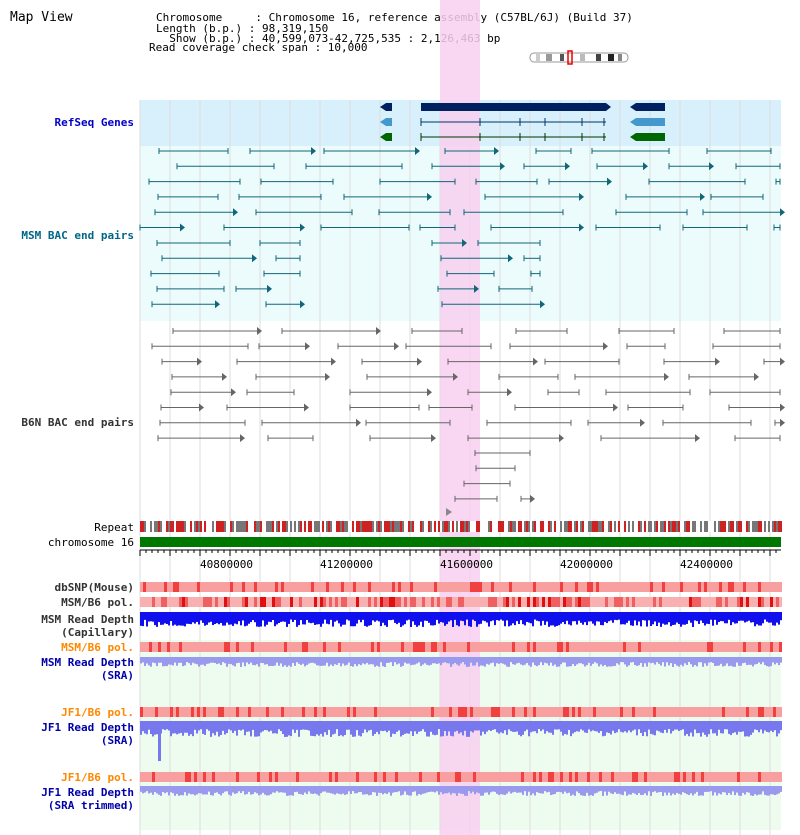 This screenshot has height=835, width=800. Describe the element at coordinates (633, 137) in the screenshot. I see `gene-arrow` at that location.